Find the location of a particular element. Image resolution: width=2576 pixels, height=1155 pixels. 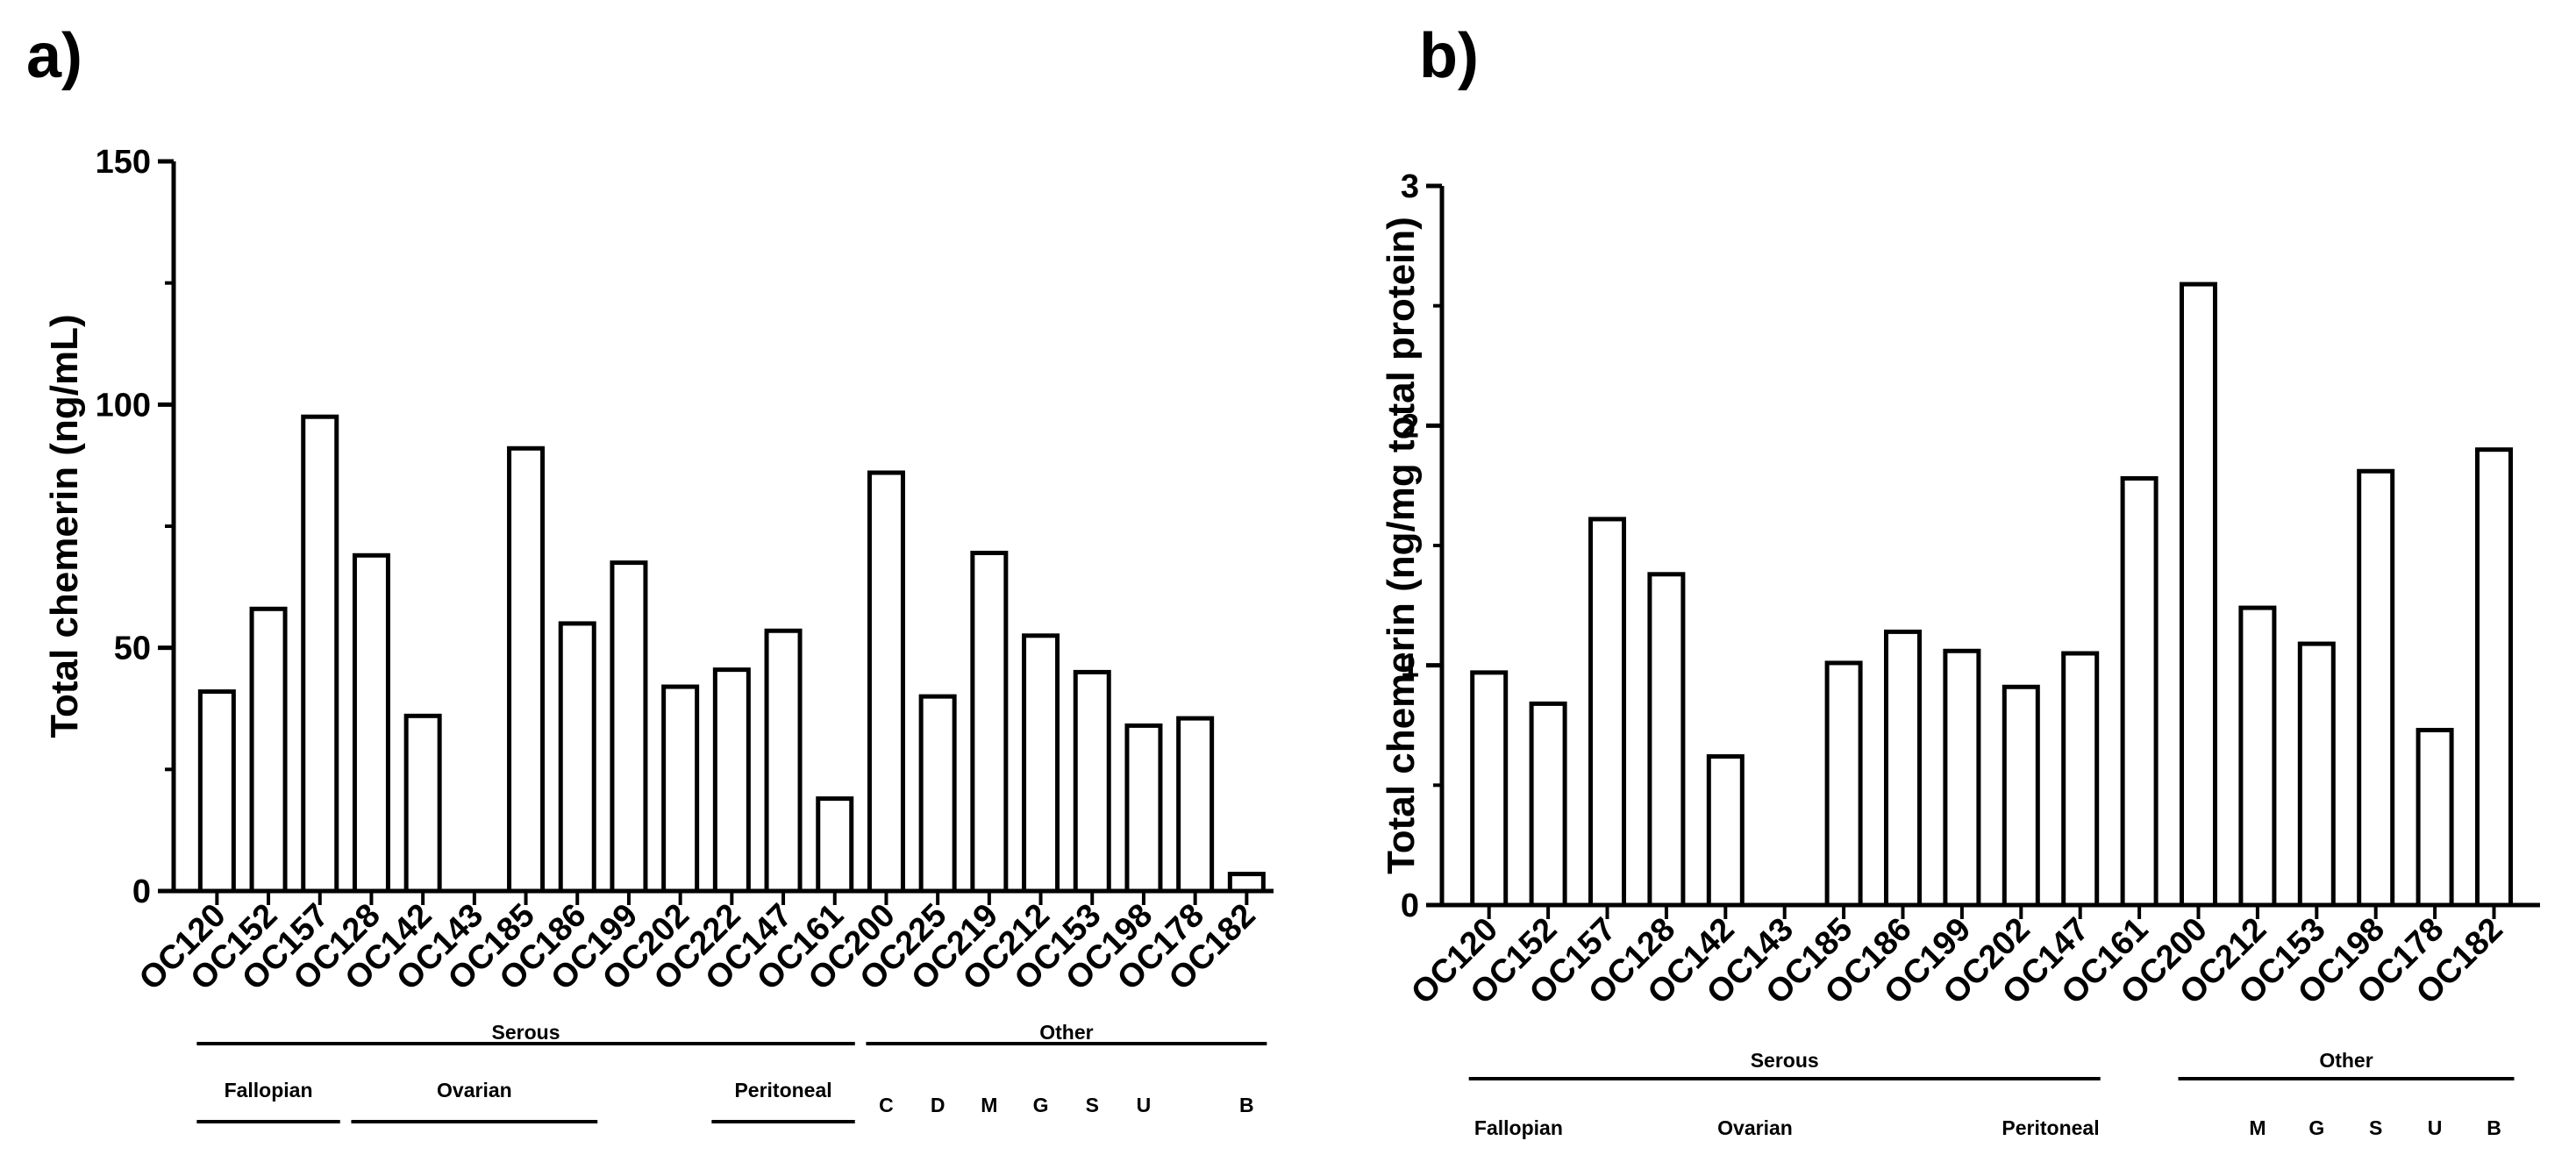

y-tick-label: 150 is located at coordinates (124, 162).